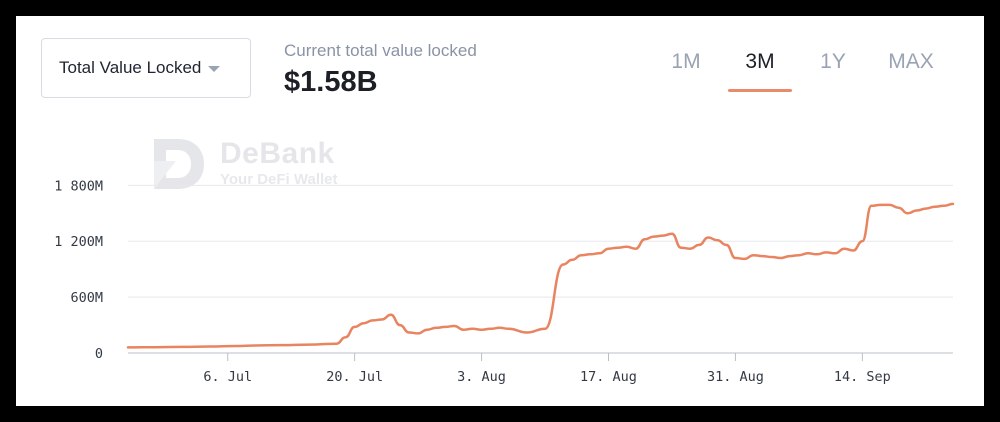 The height and width of the screenshot is (422, 1000). I want to click on x-tick-label: 17. Aug, so click(608, 377).